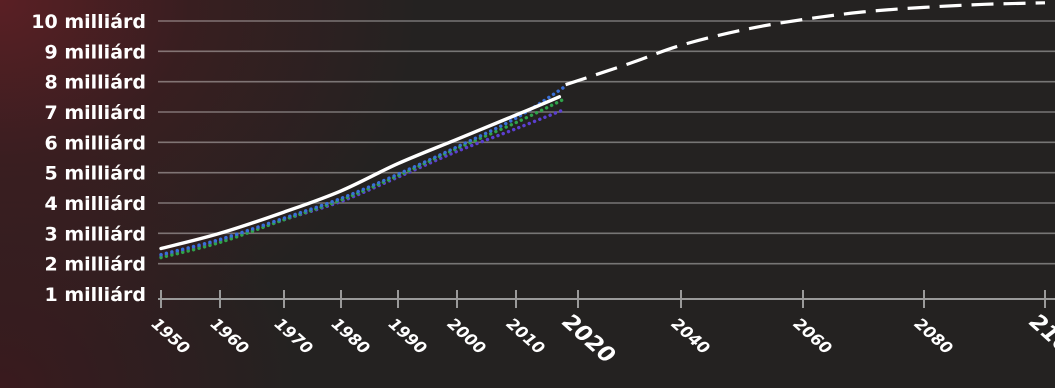 This screenshot has width=1055, height=388. I want to click on y-tick-label: 5 milliárd, so click(95, 174).